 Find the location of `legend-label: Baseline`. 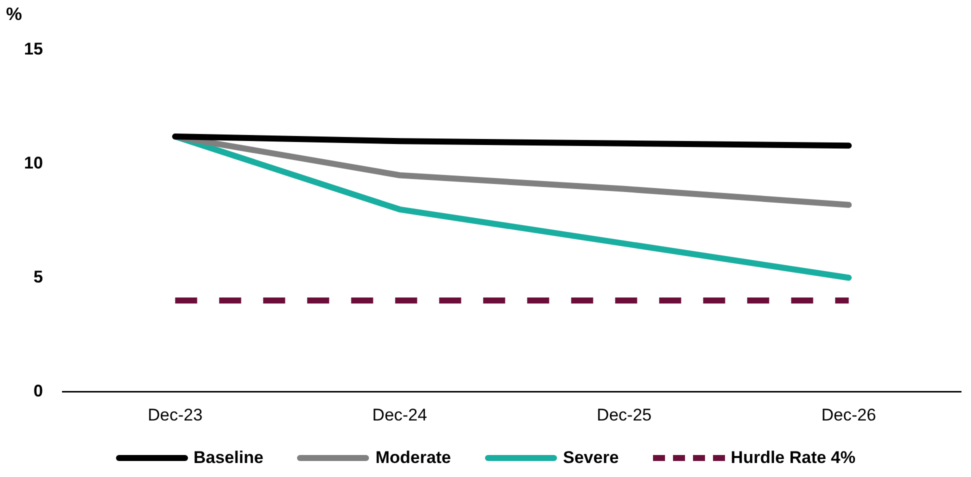

legend-label: Baseline is located at coordinates (229, 458).